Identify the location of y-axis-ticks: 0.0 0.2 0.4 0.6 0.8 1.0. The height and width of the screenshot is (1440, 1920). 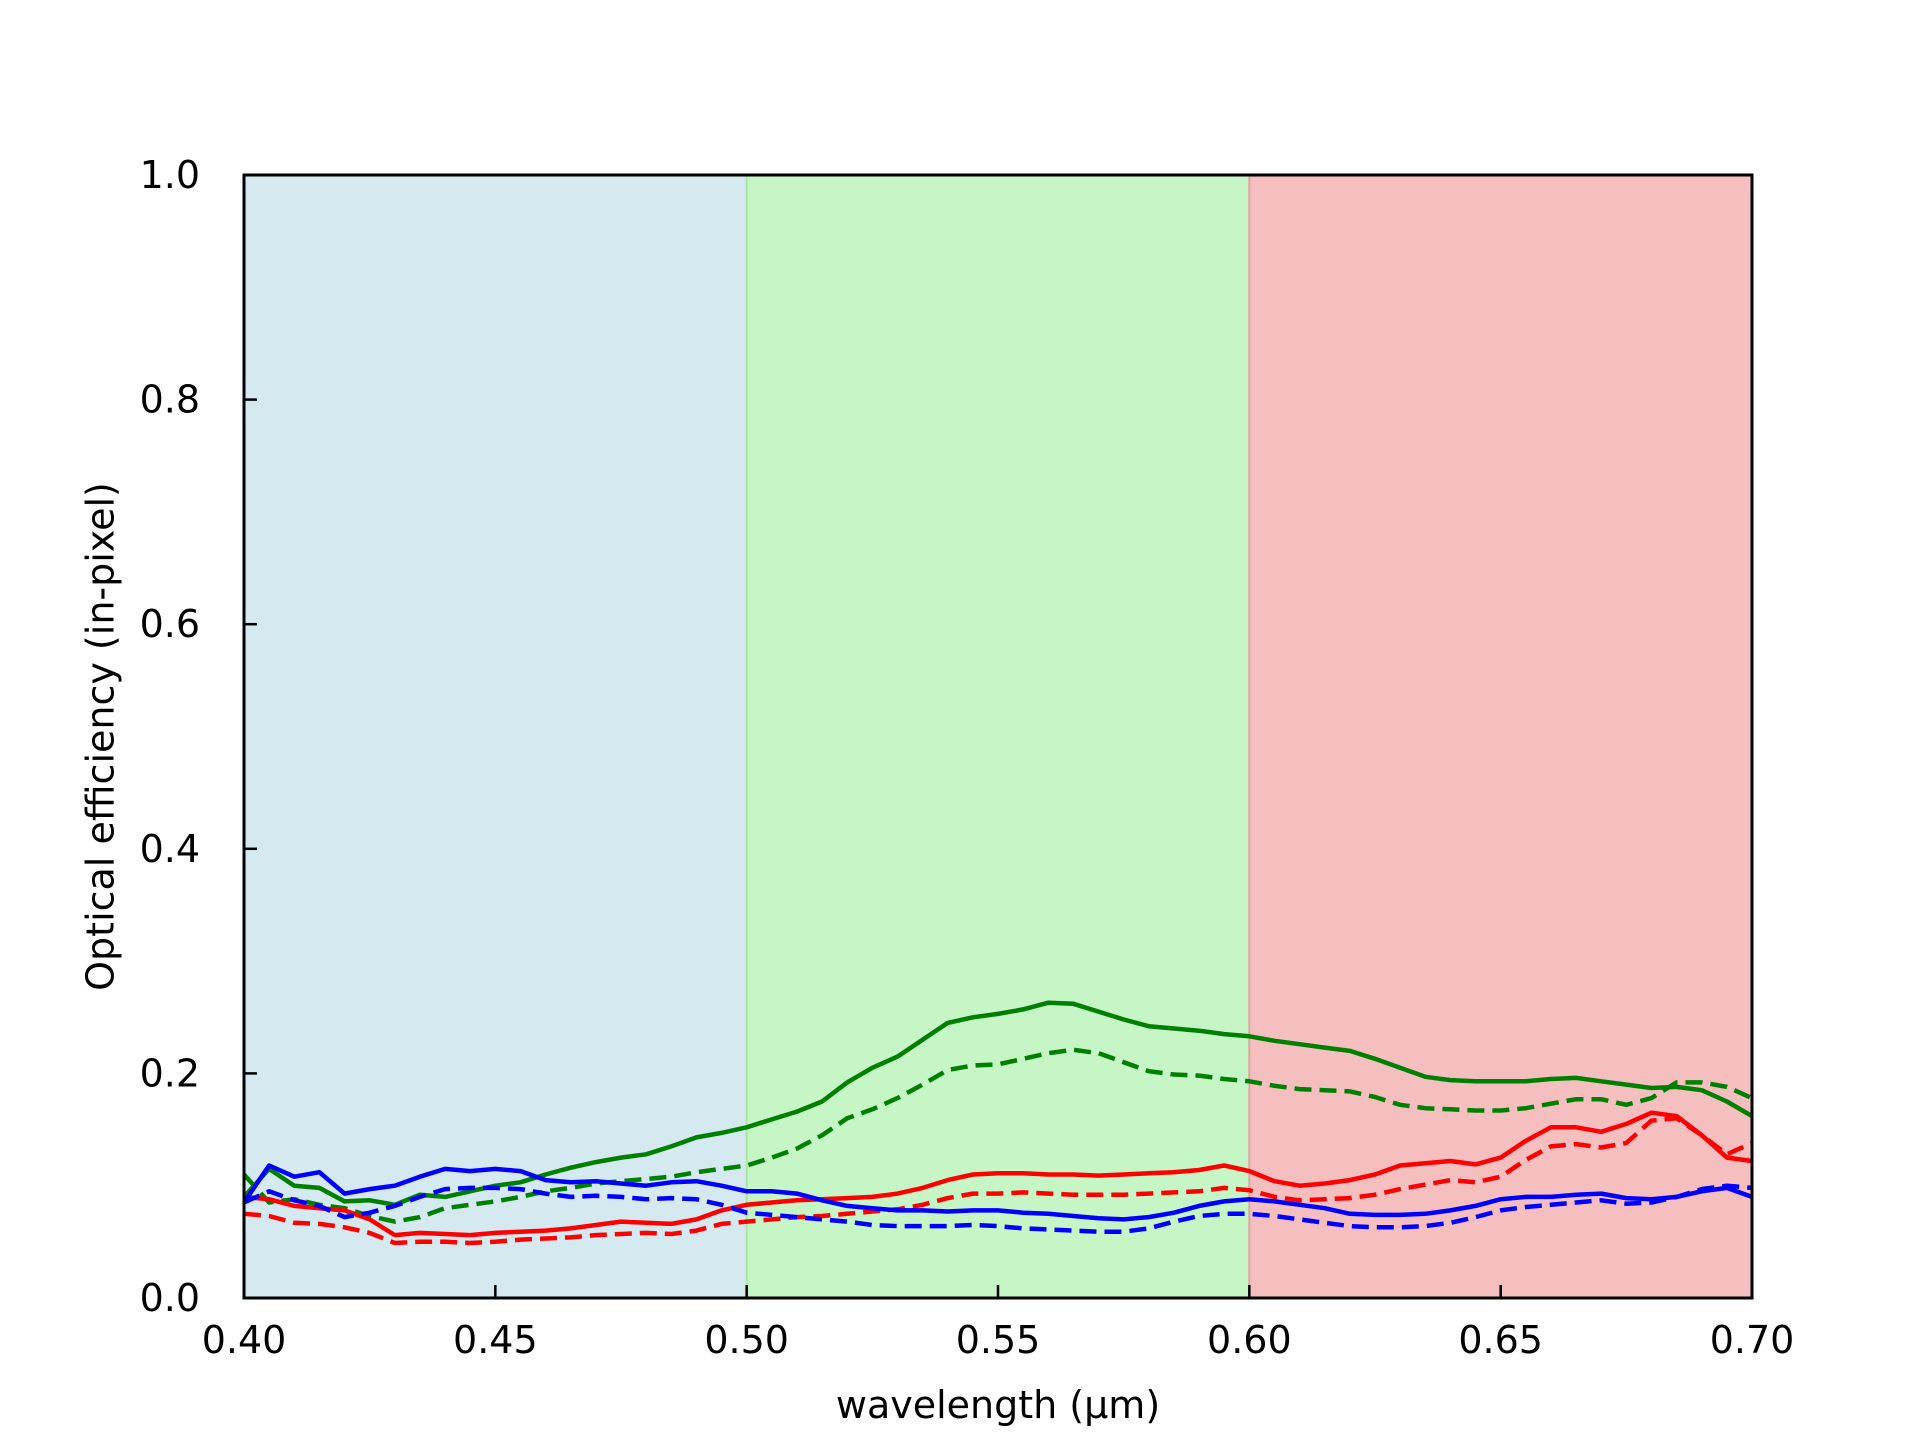
(198, 736).